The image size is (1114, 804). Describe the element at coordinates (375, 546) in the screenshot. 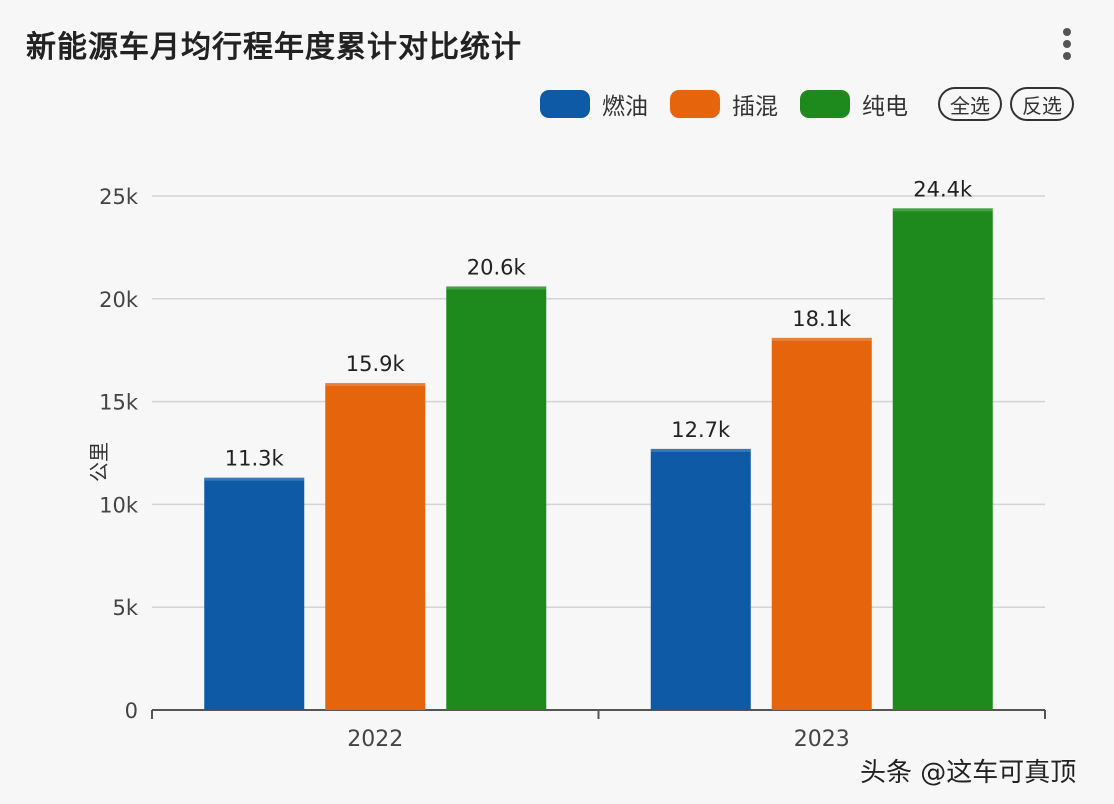

I see `bar-插混-2022` at that location.